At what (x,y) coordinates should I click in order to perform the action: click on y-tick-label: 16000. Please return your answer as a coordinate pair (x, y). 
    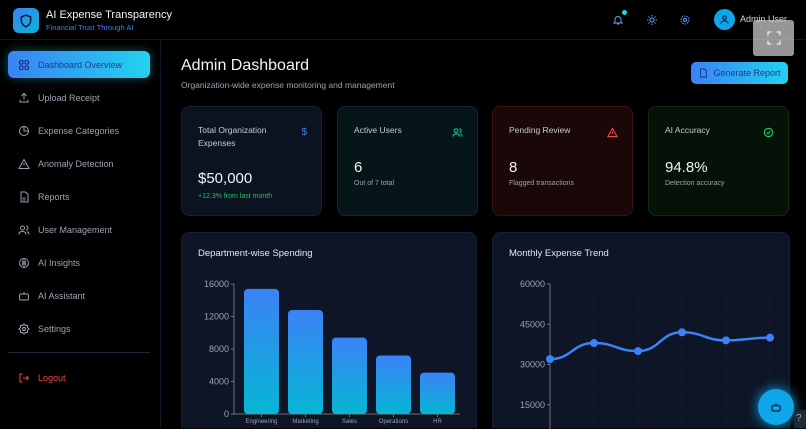
    Looking at the image, I should click on (216, 284).